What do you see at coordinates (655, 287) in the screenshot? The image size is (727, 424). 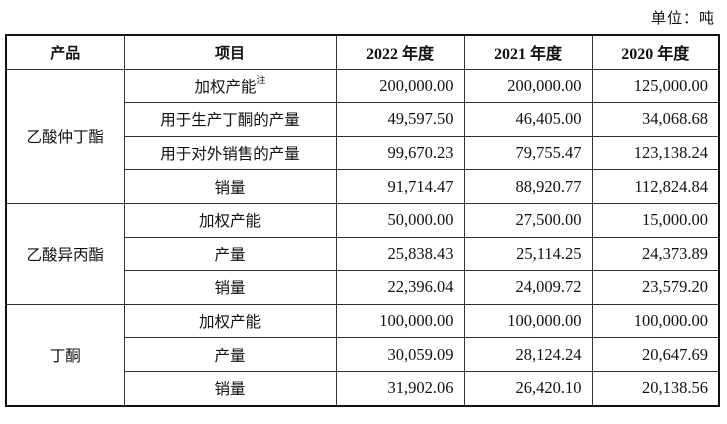 I see `value-cell-2020: 23,579.20` at bounding box center [655, 287].